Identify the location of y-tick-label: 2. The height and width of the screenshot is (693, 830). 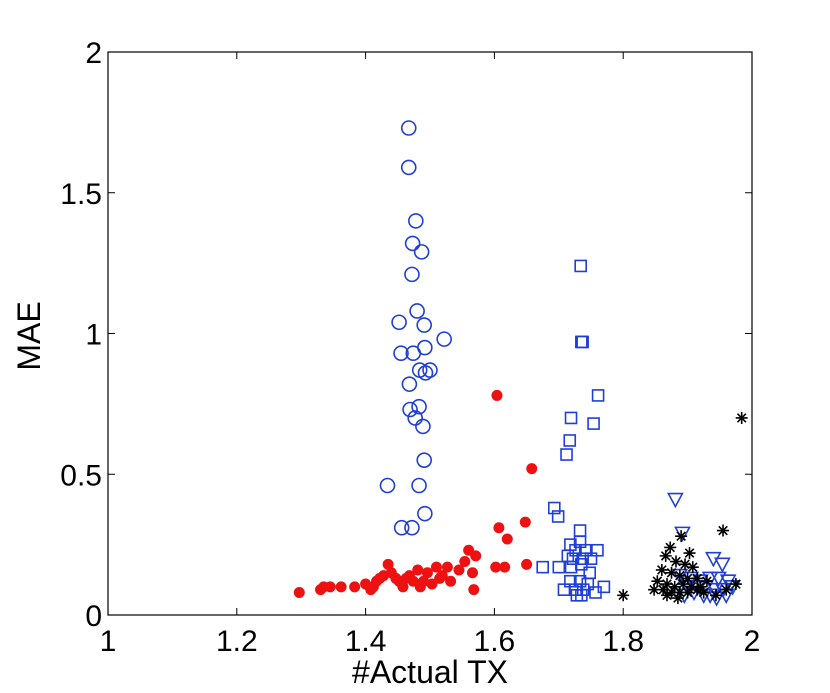
(93, 53).